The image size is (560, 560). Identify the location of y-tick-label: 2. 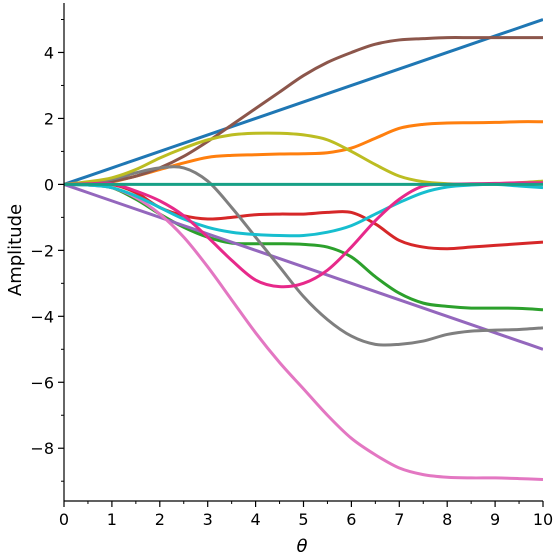
(49, 118).